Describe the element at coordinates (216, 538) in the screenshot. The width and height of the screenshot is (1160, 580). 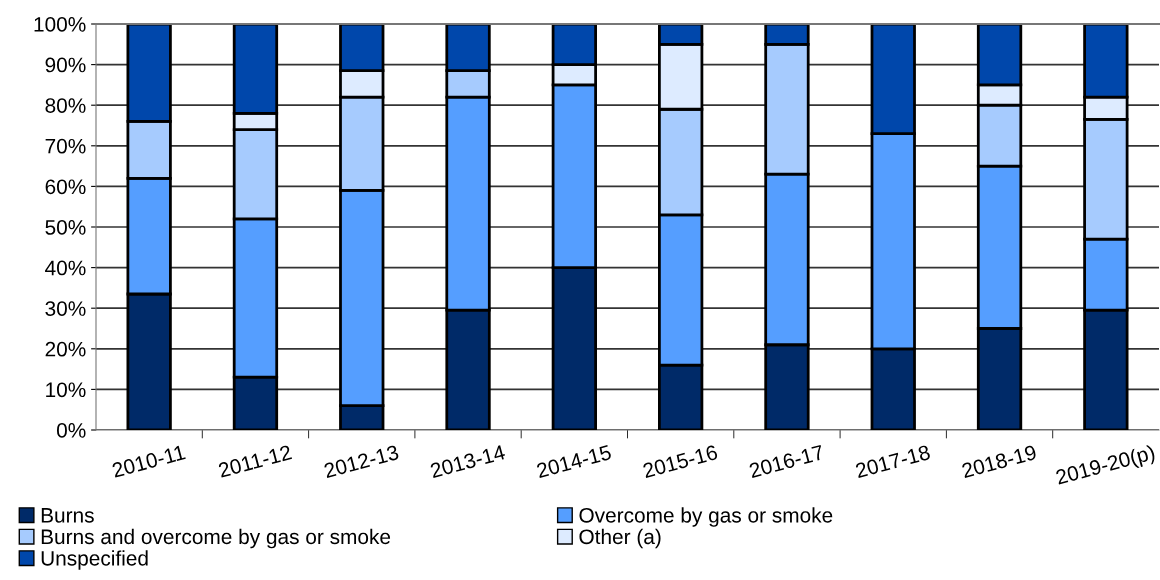
I see `legend-label: Burns and overcome by gas or smoke` at that location.